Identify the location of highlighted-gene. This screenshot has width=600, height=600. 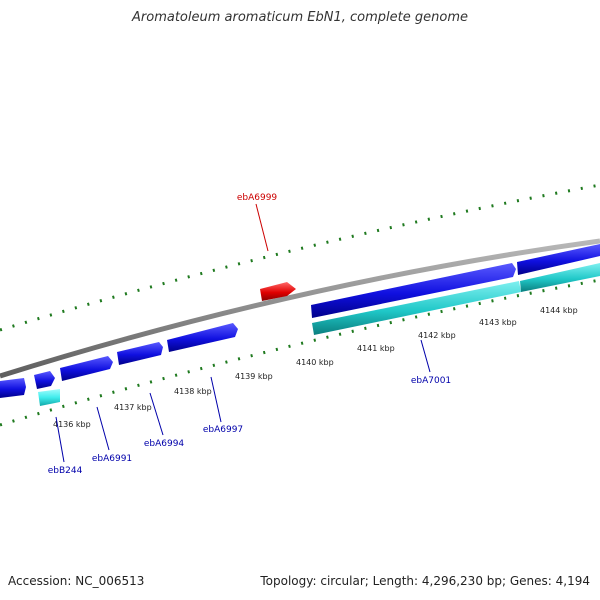
(278, 291).